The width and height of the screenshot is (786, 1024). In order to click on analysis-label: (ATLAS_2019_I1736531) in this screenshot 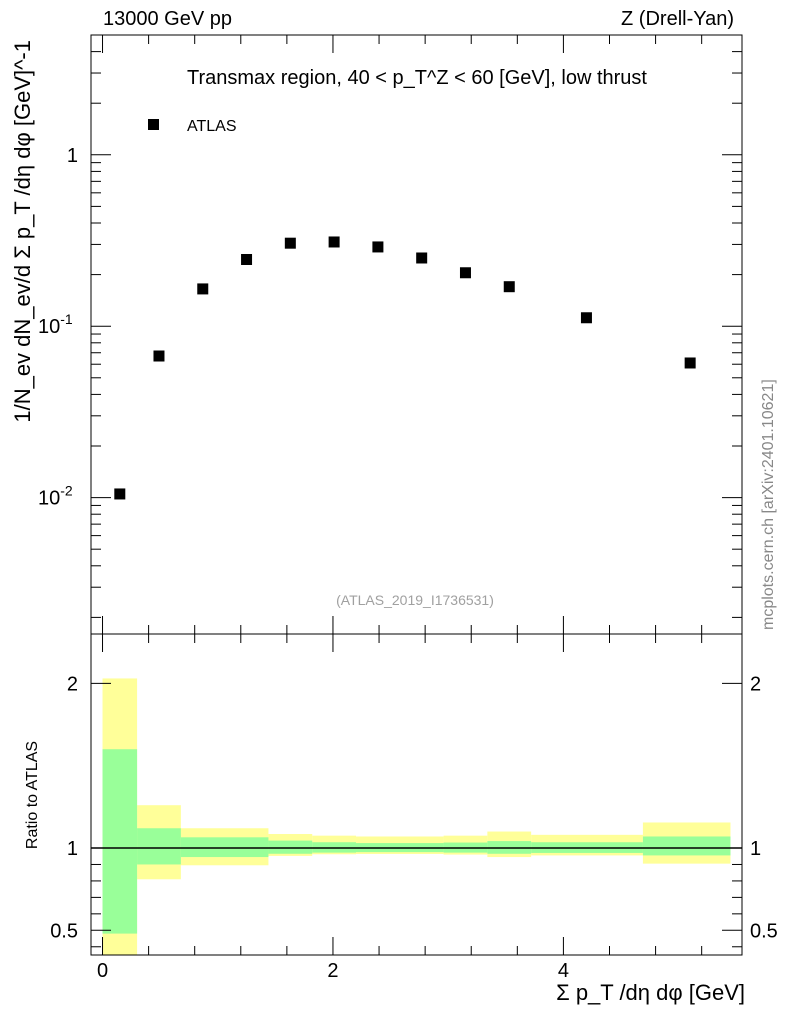, I will do `click(415, 600)`.